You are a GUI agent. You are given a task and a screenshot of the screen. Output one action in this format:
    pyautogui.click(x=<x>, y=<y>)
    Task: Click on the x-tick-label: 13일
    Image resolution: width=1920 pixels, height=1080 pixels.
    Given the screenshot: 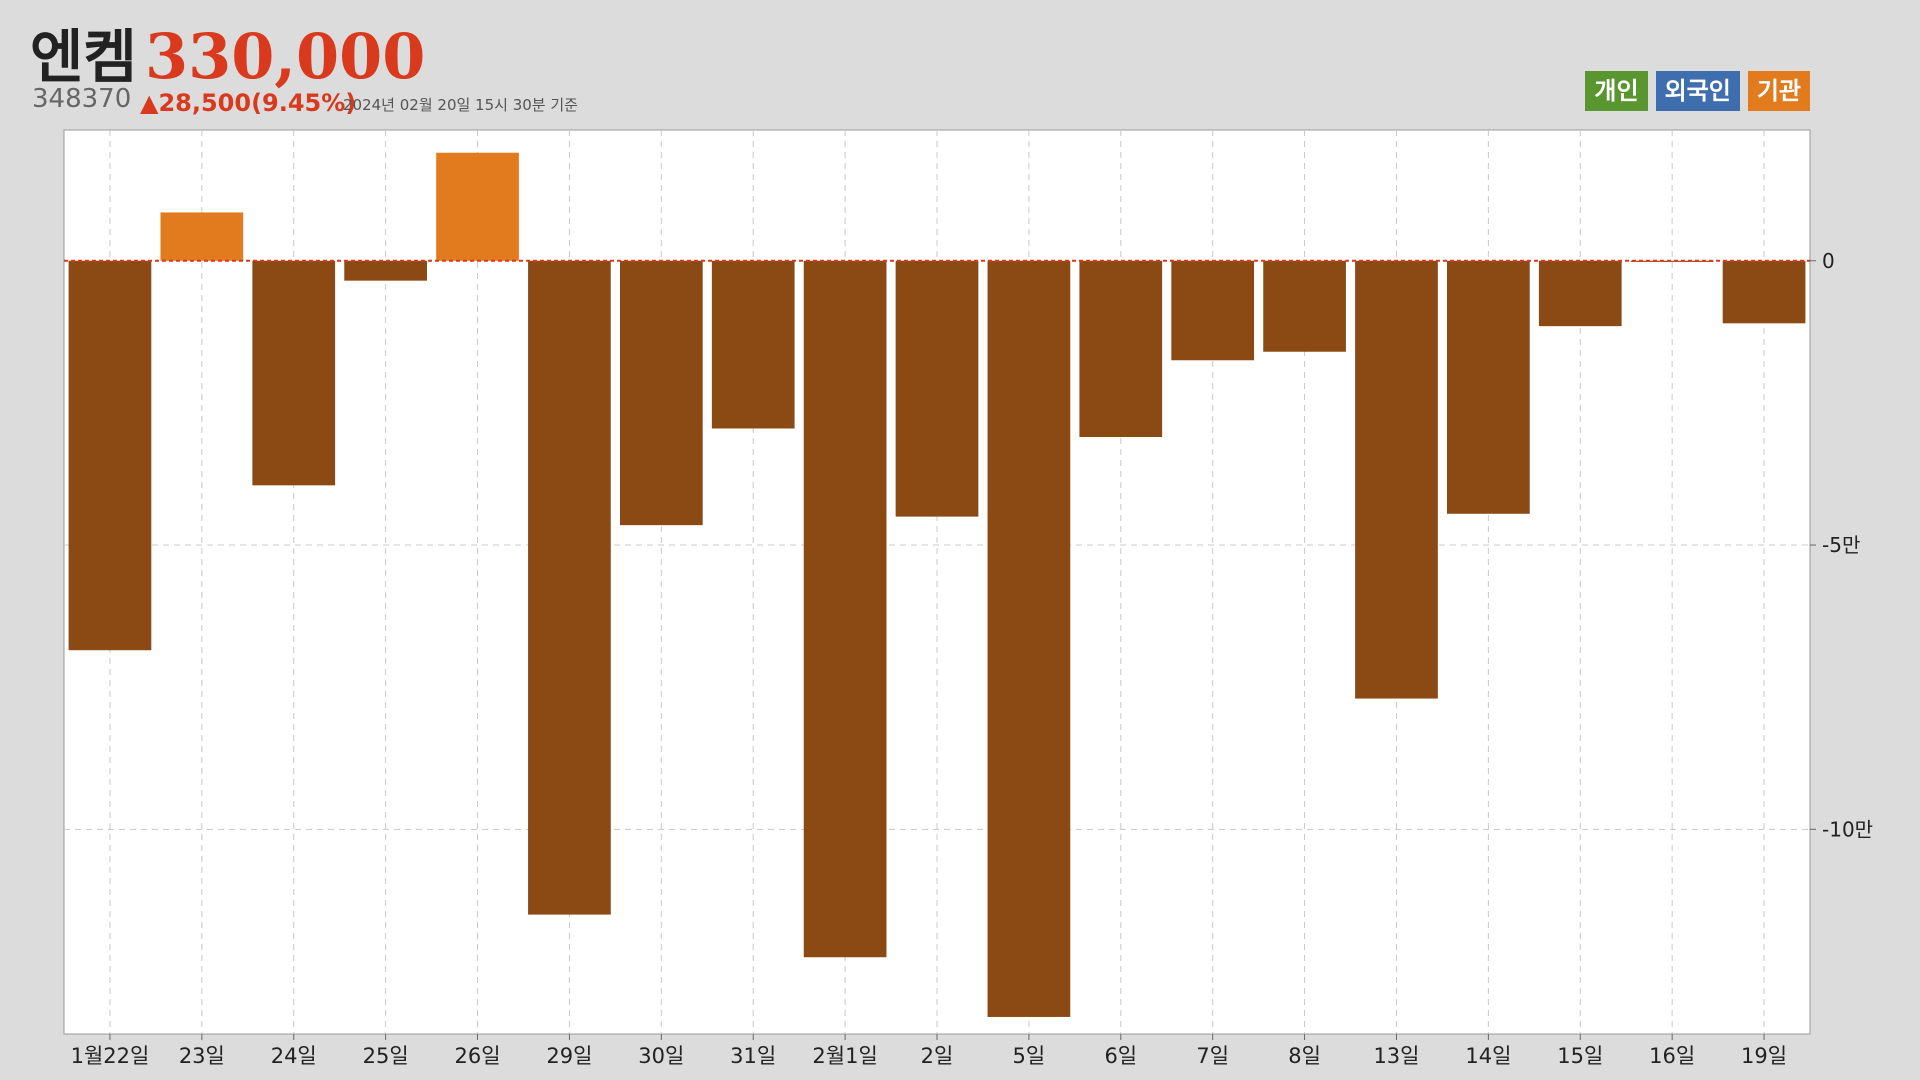 What is the action you would take?
    pyautogui.click(x=1396, y=1056)
    